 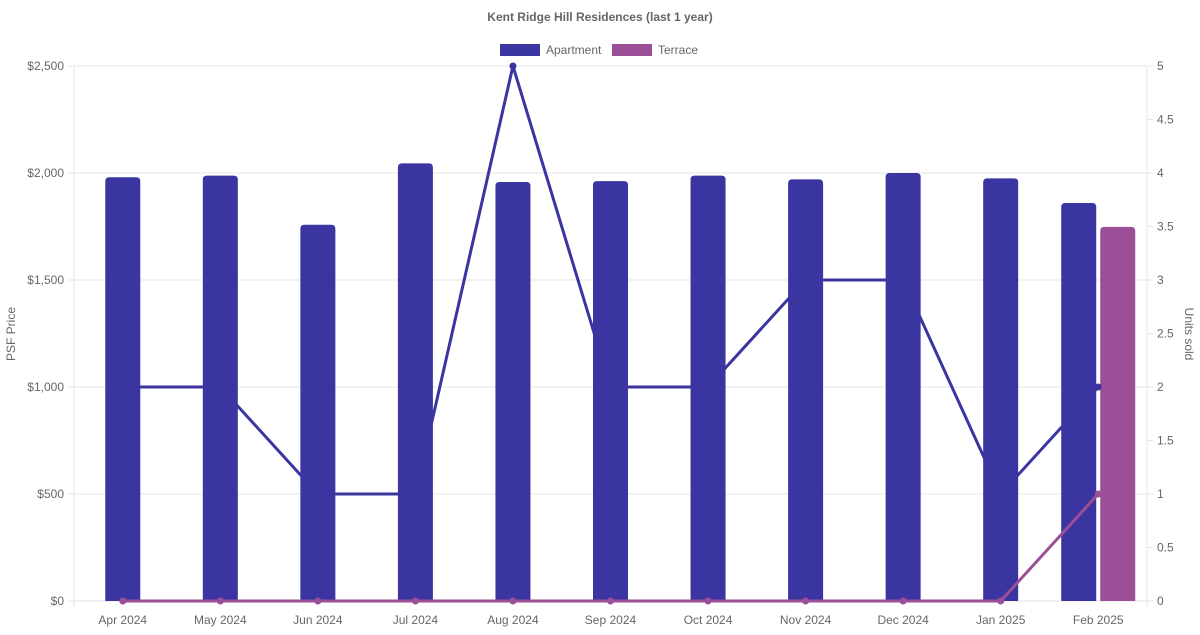 I want to click on x-tick-label-nov-2024: Nov 2024, so click(x=806, y=620).